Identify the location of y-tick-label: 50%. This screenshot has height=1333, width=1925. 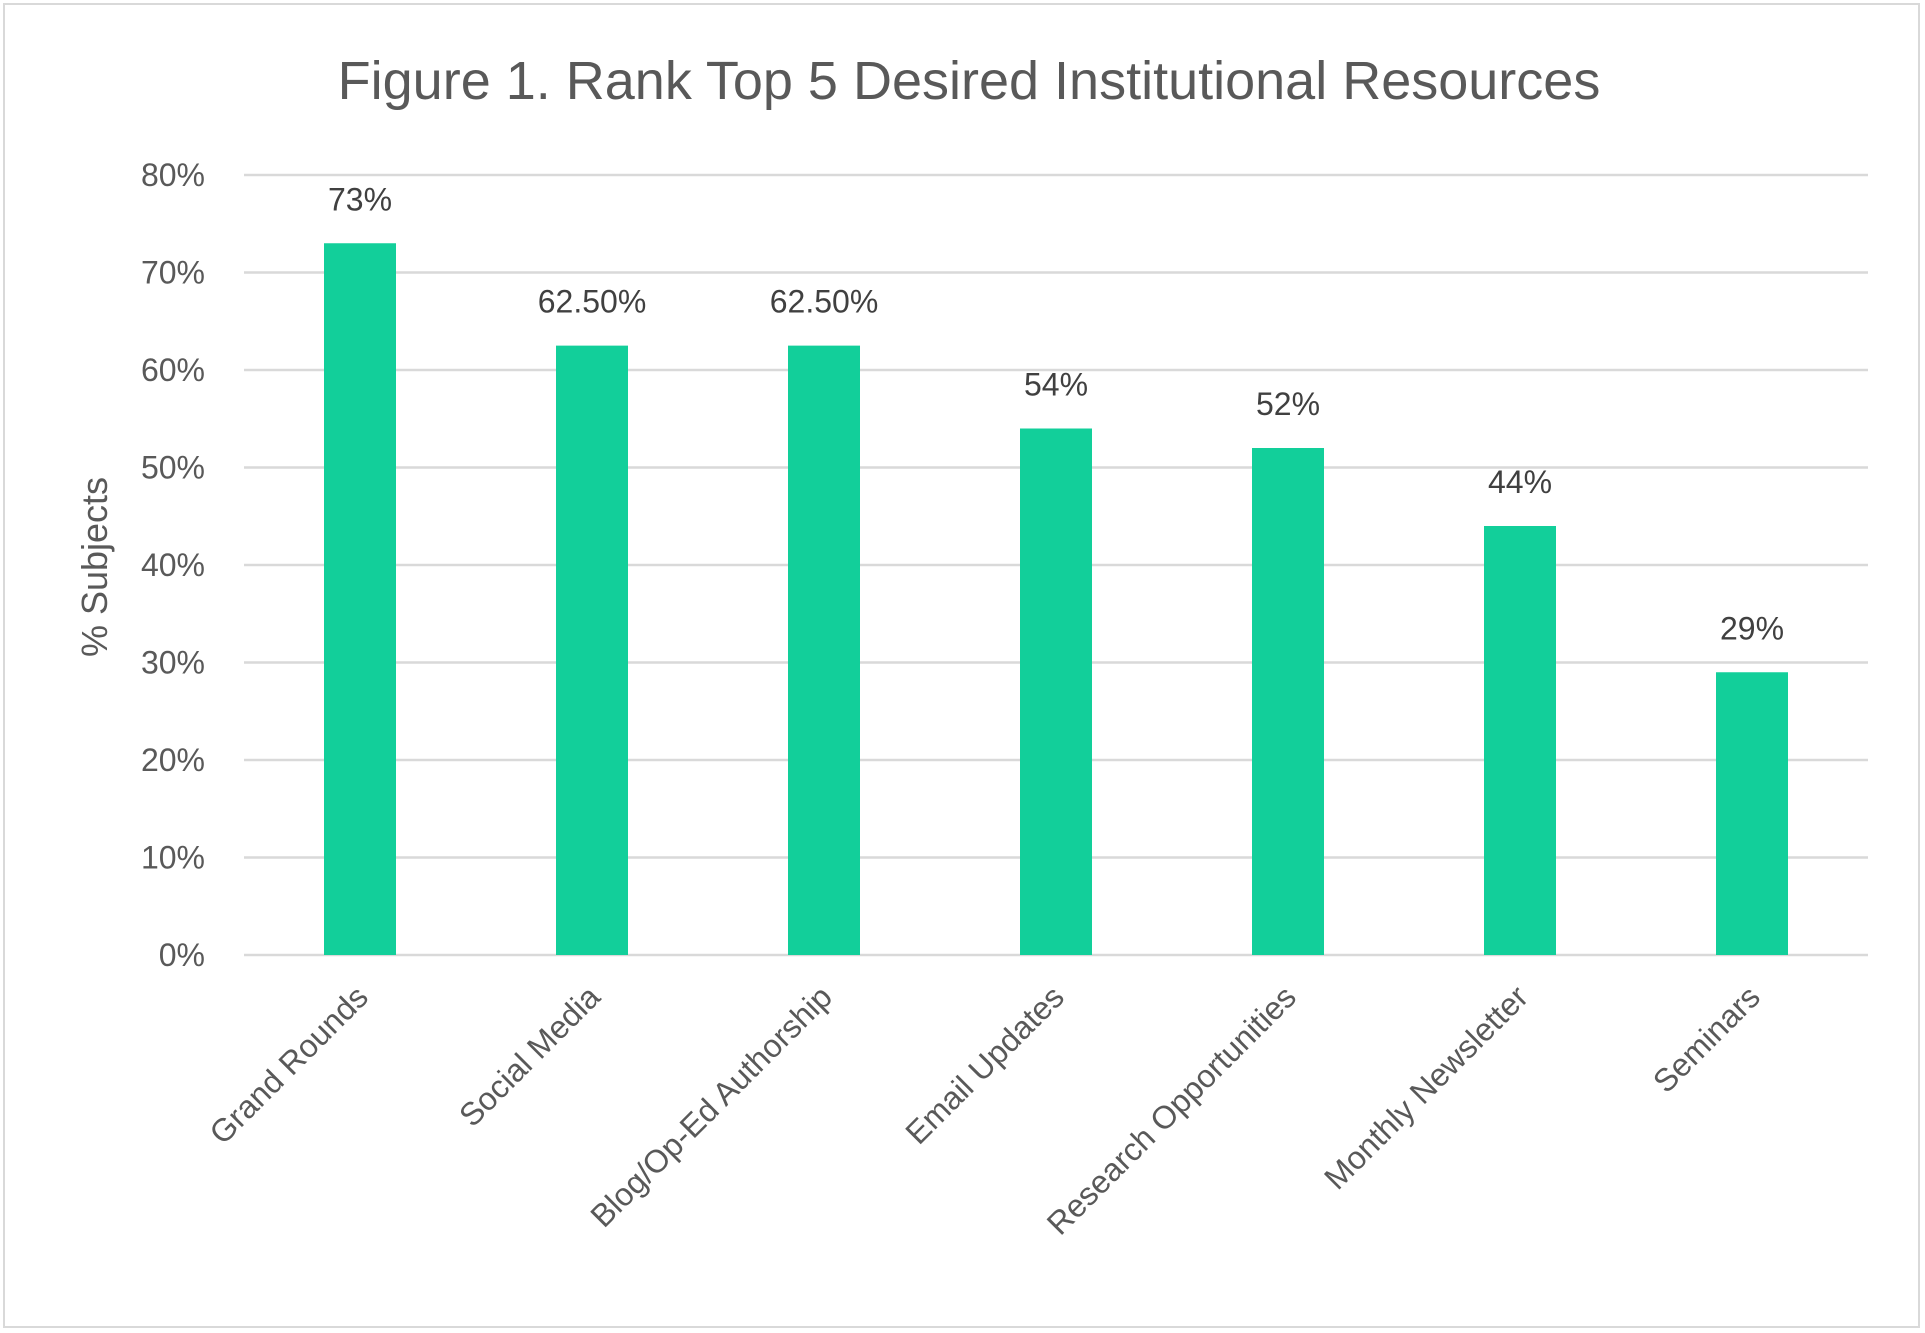
(173, 468).